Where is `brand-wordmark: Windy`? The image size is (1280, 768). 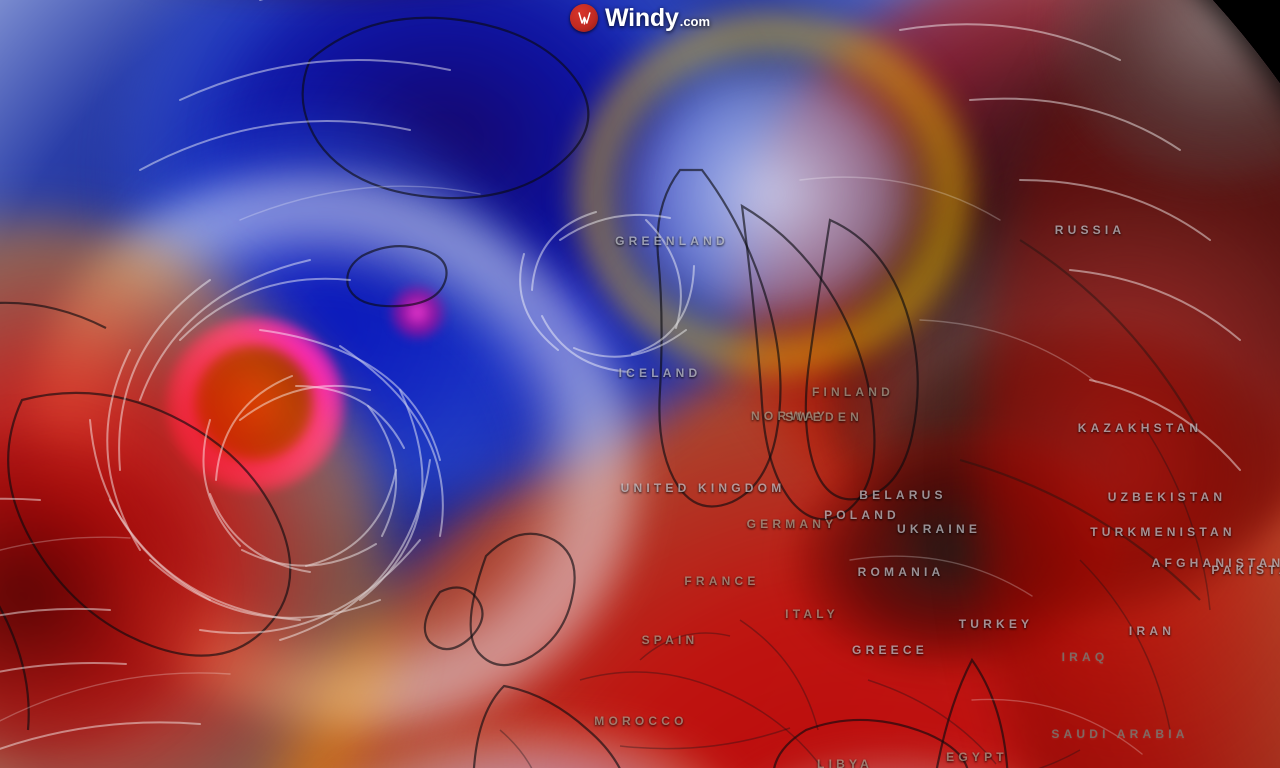 brand-wordmark: Windy is located at coordinates (641, 17).